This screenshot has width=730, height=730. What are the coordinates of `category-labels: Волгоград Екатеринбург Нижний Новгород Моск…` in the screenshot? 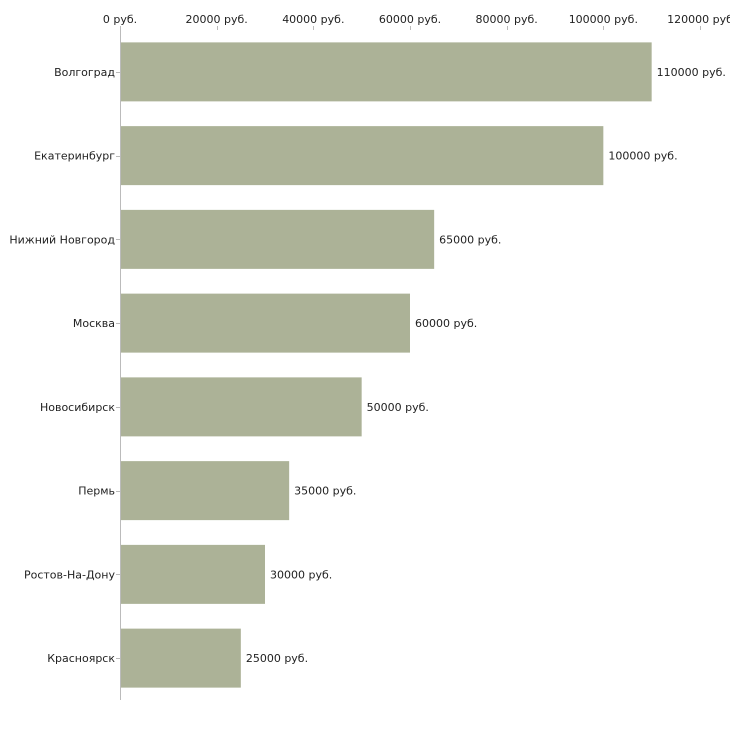 It's located at (64, 365).